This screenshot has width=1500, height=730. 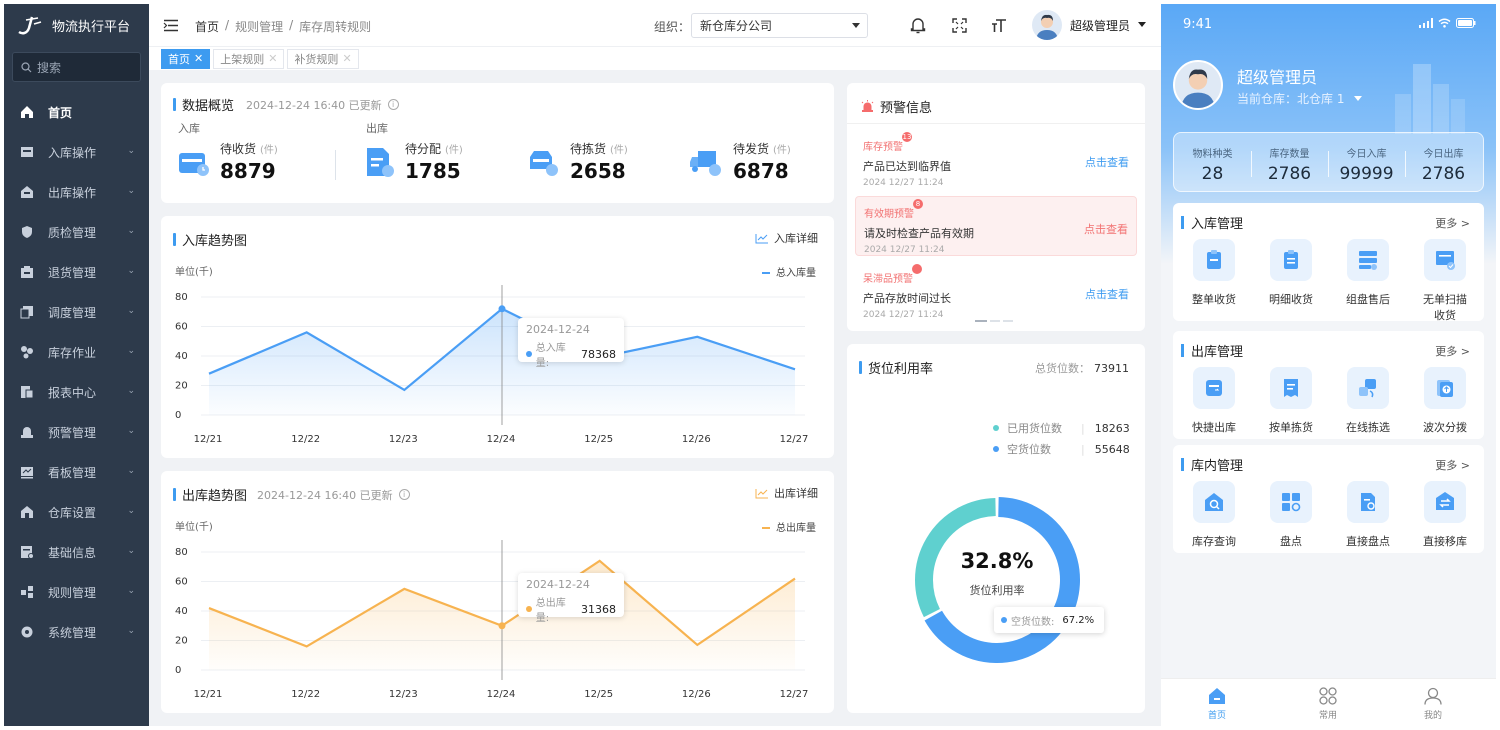 What do you see at coordinates (740, 161) in the screenshot?
I see `stat-pending-shipment: 待发货 (件) 6878` at bounding box center [740, 161].